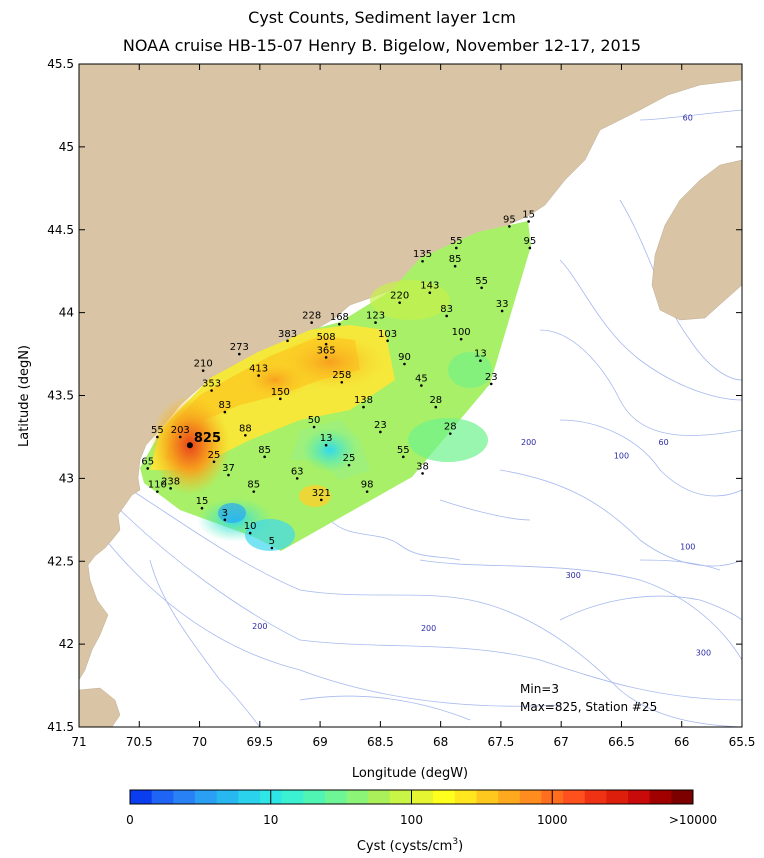 Image resolution: width=764 pixels, height=858 pixels. I want to click on station-value: 365, so click(326, 350).